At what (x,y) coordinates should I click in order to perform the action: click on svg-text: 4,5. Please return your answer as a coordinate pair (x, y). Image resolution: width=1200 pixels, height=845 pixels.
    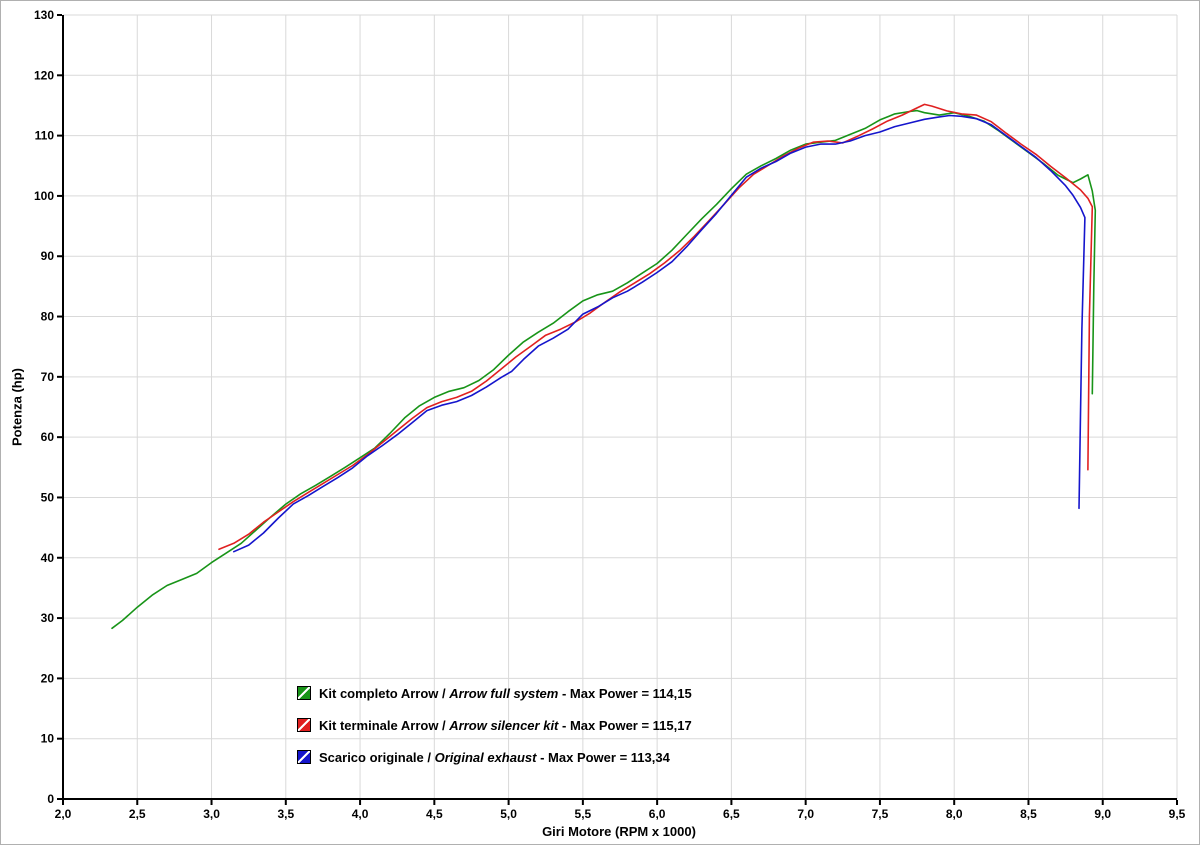
    Looking at the image, I should click on (434, 814).